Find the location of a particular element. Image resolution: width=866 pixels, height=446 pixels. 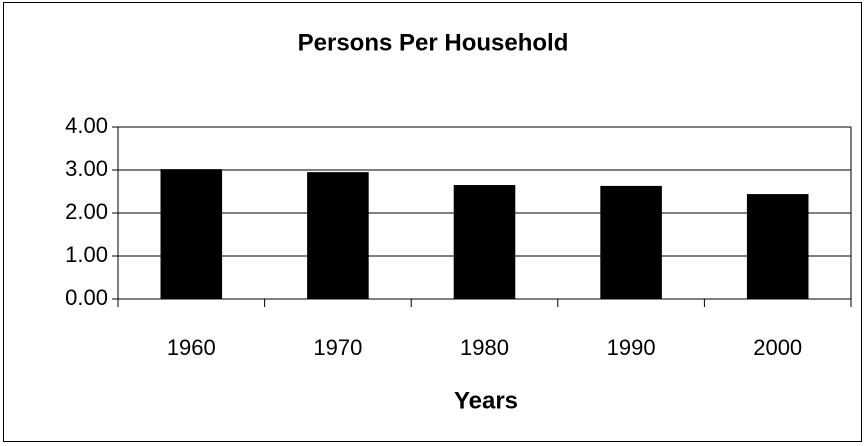

y-tick-label: 1.00 is located at coordinates (86, 254).